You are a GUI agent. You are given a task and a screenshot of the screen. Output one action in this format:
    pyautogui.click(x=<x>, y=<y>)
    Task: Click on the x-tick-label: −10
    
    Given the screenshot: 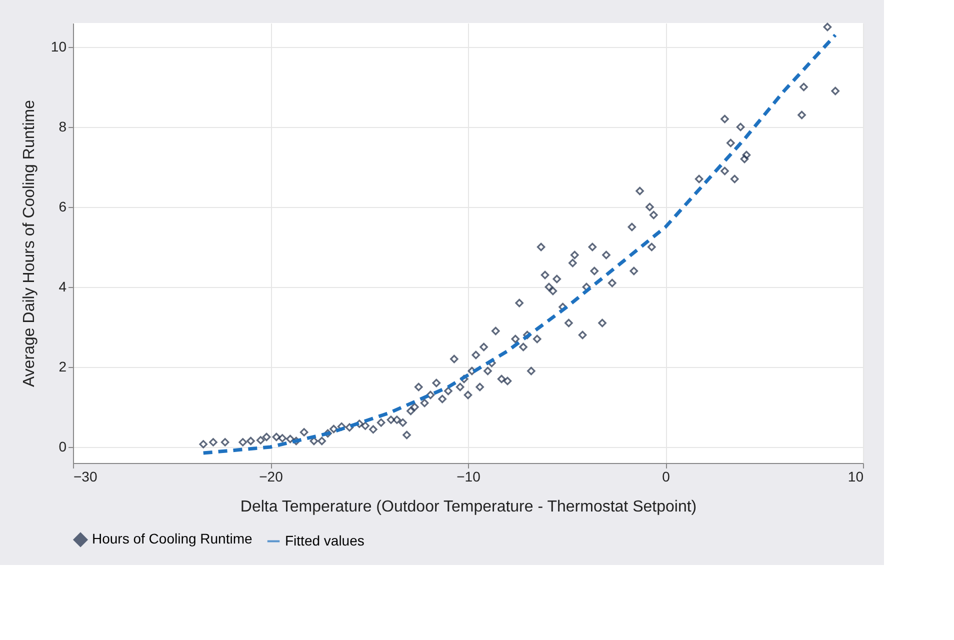 What is the action you would take?
    pyautogui.click(x=468, y=476)
    